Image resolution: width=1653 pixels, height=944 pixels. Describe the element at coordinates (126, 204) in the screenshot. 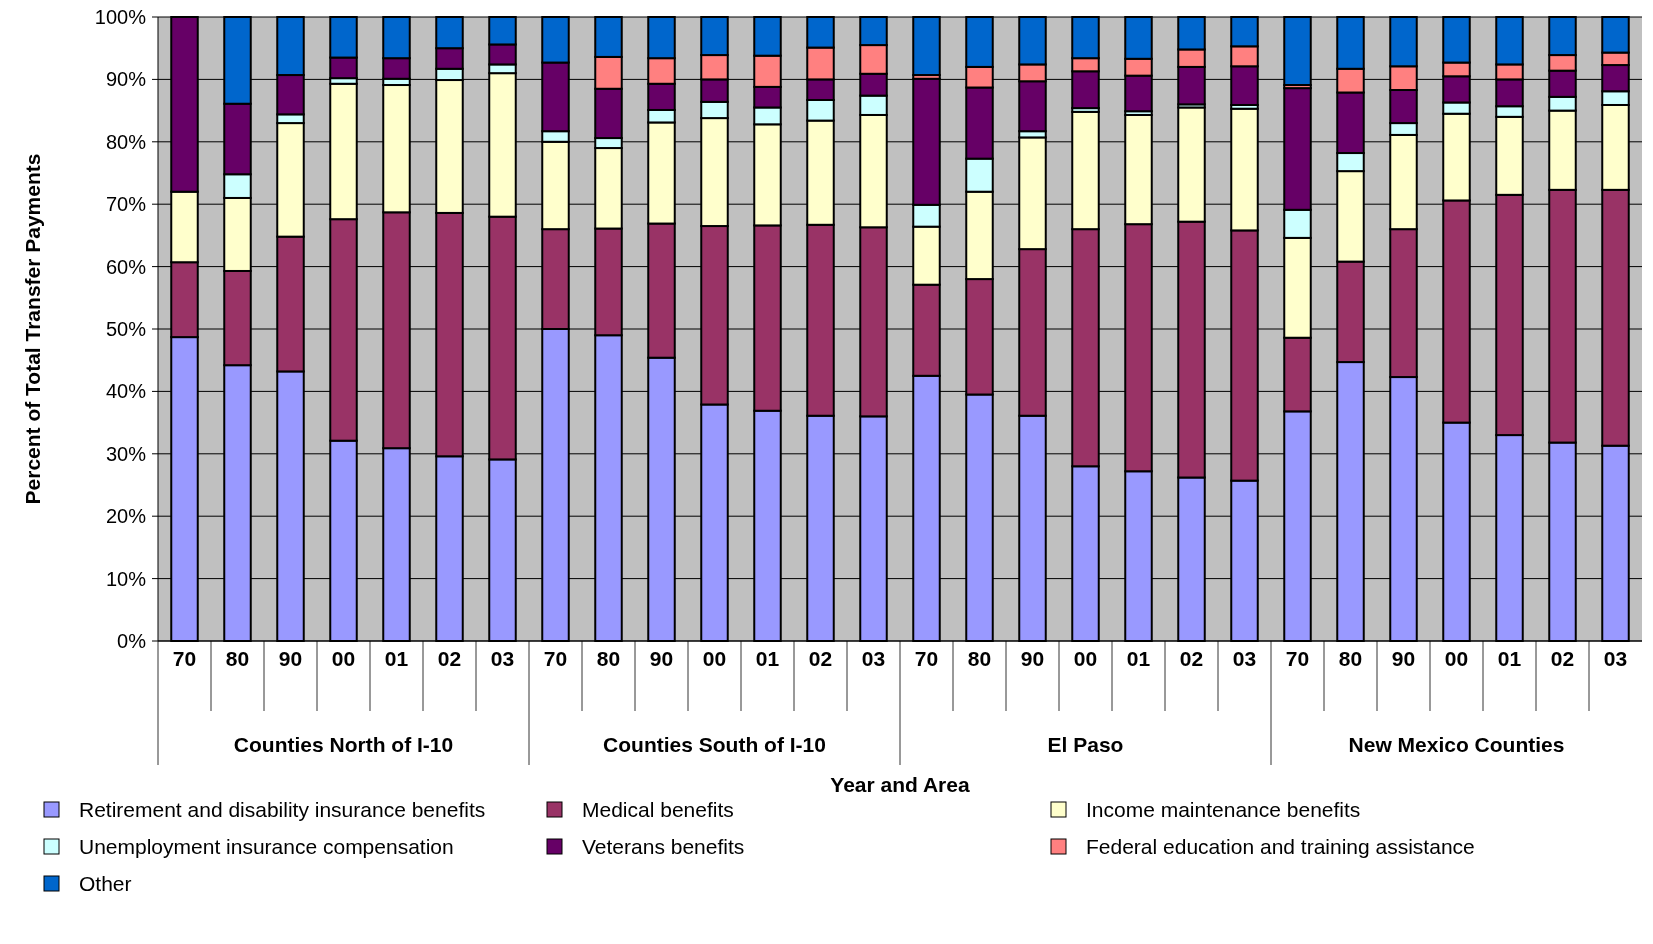

I see `y-tick-label: 70%` at that location.